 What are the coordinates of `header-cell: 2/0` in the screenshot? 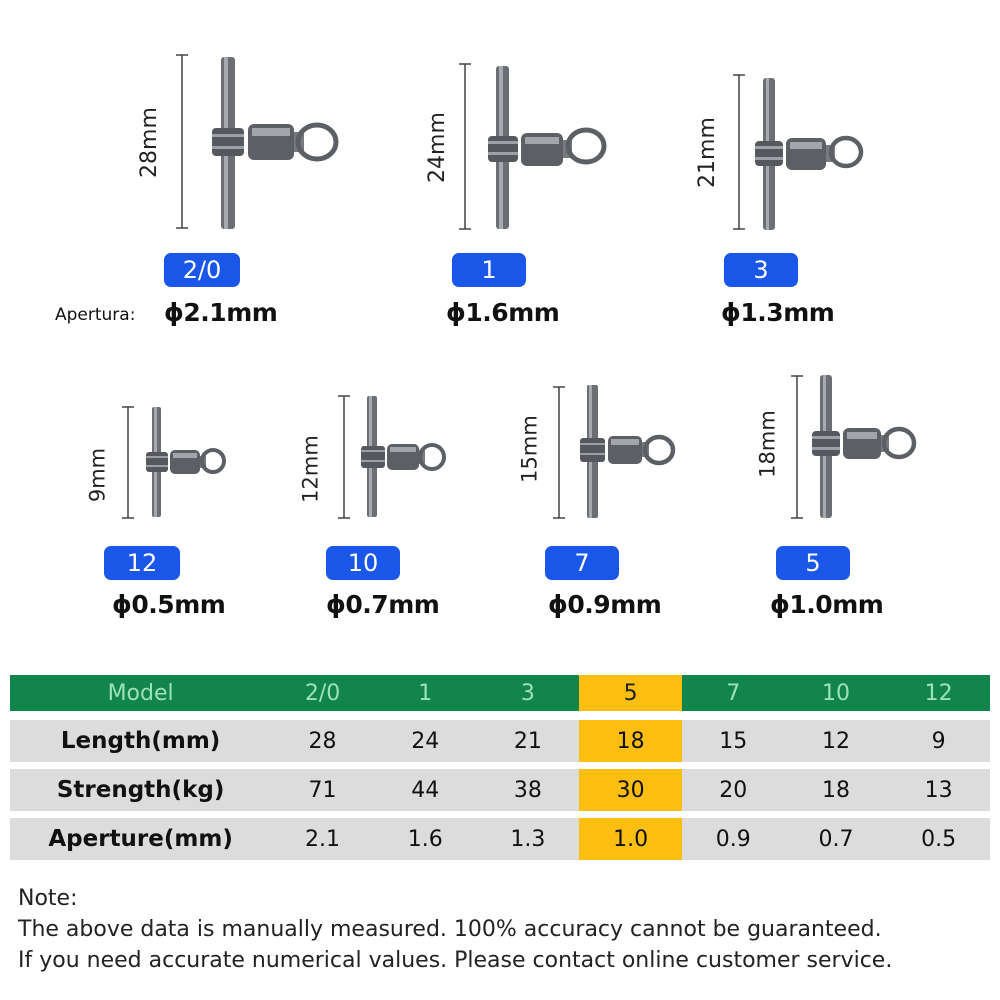 It's located at (322, 693).